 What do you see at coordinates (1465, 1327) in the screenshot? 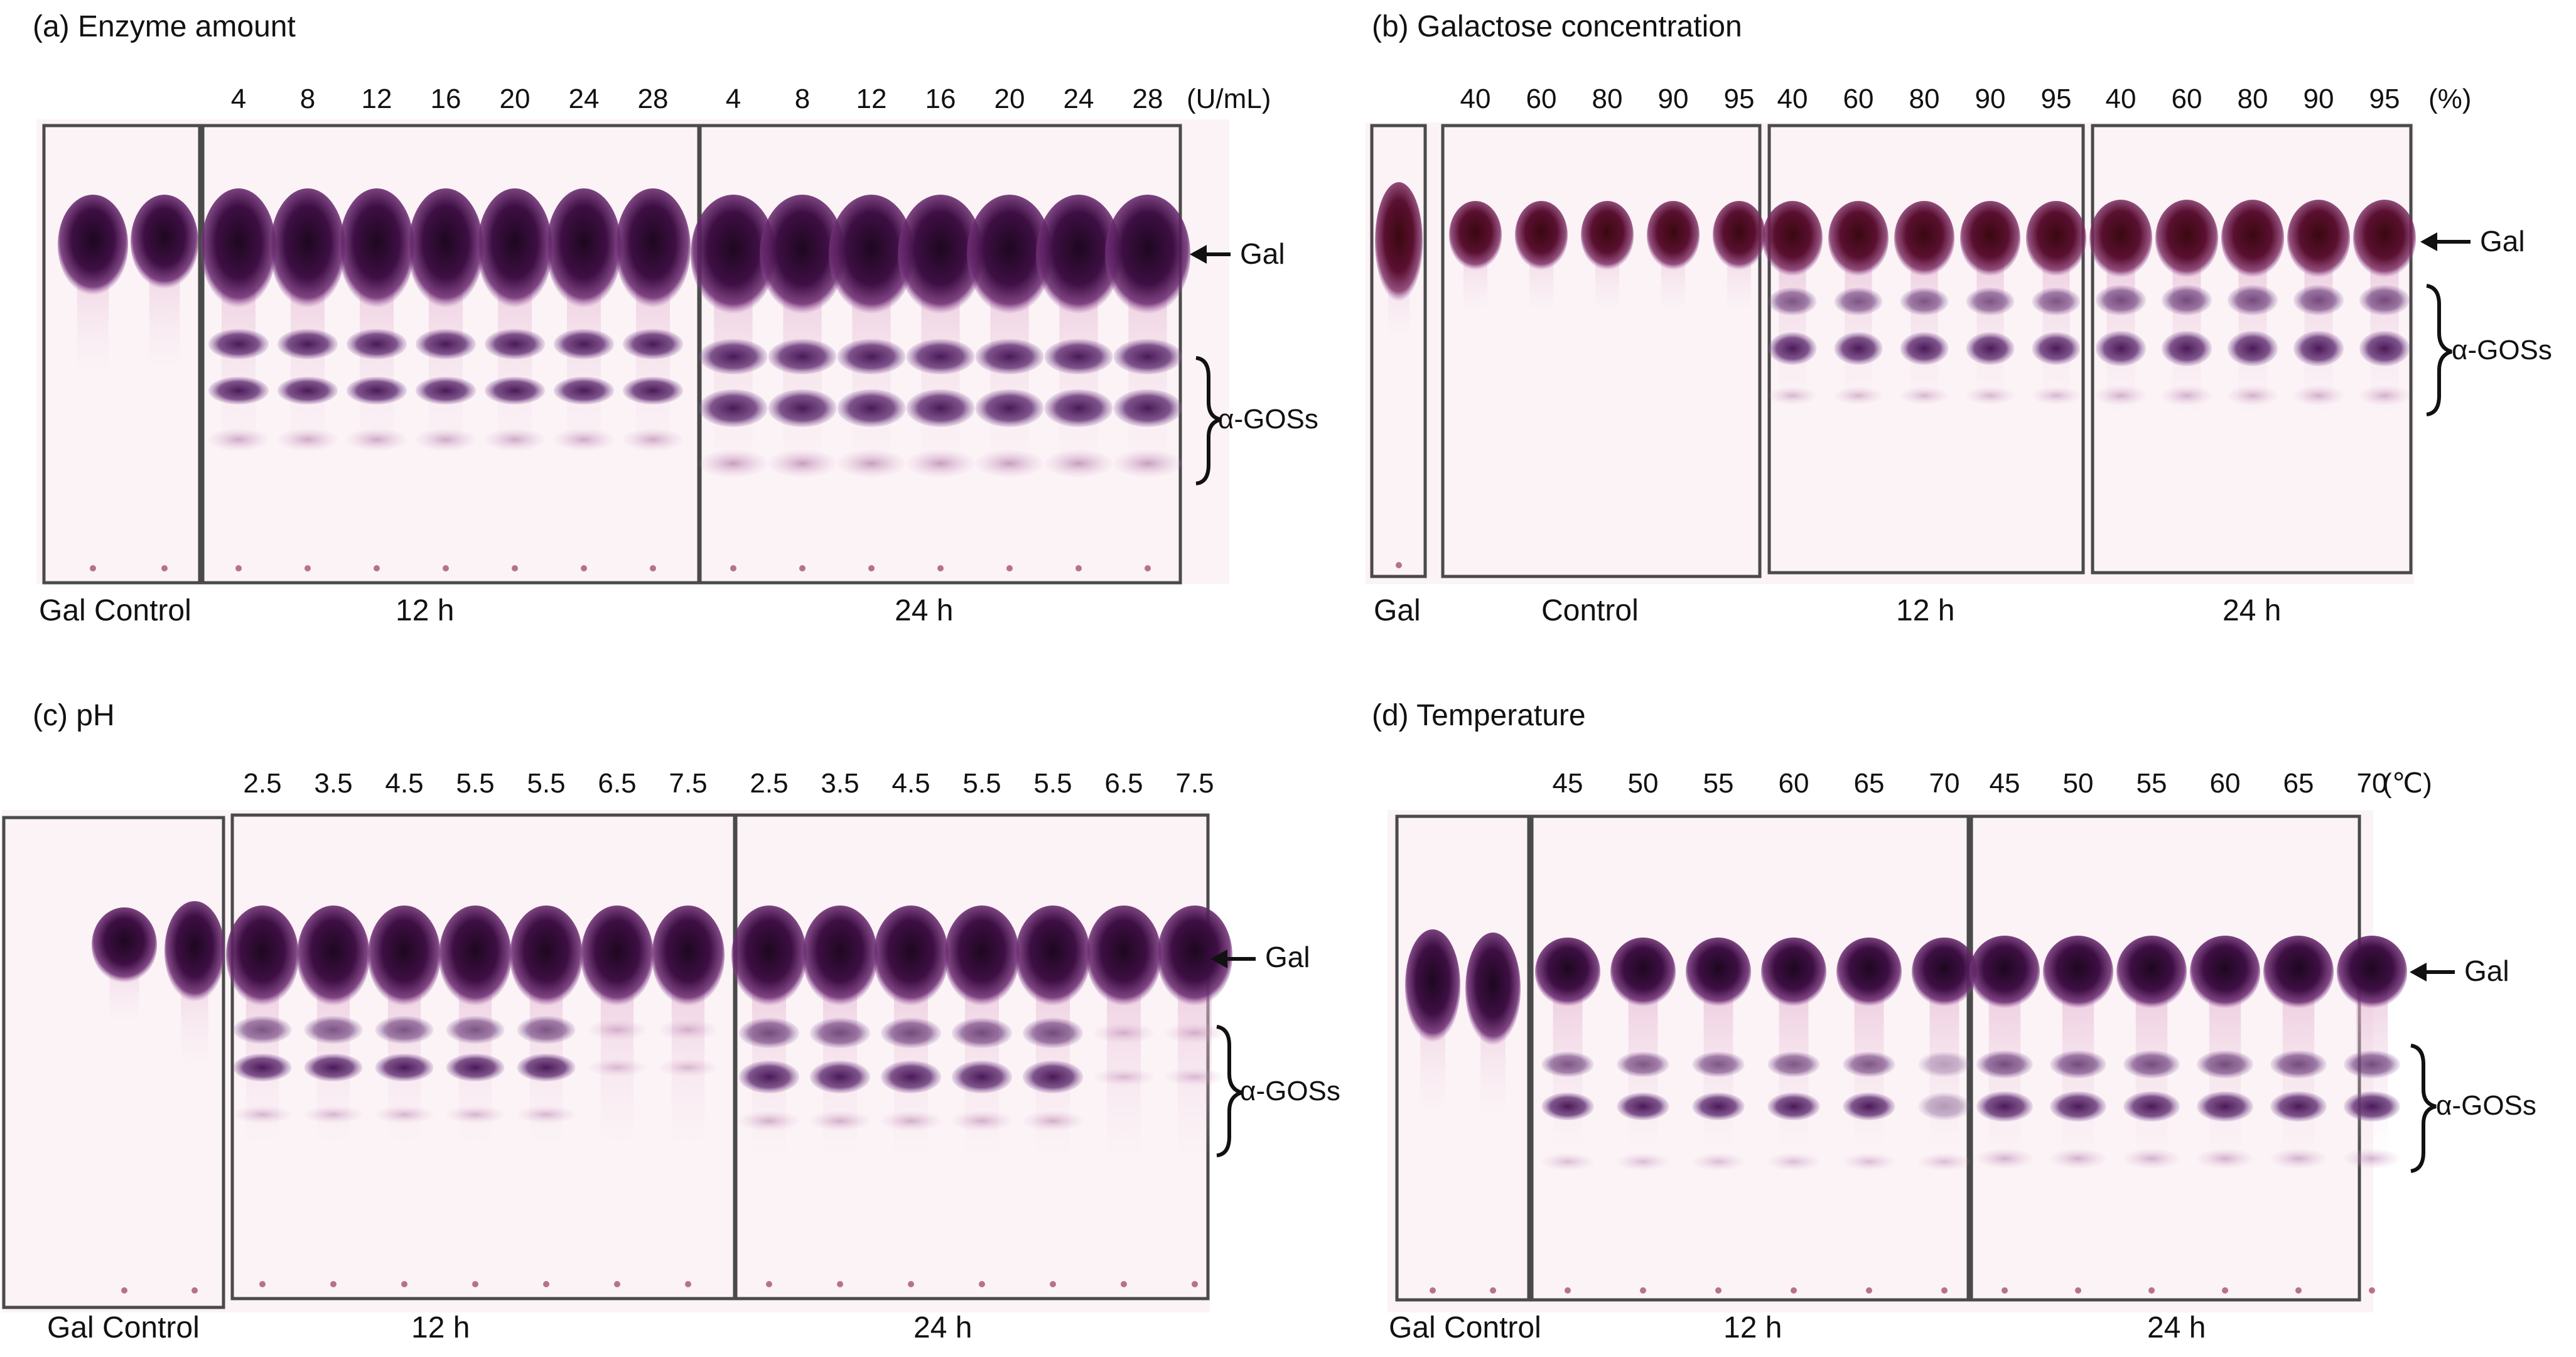
I see `panel-d-group-control: Gal Control` at bounding box center [1465, 1327].